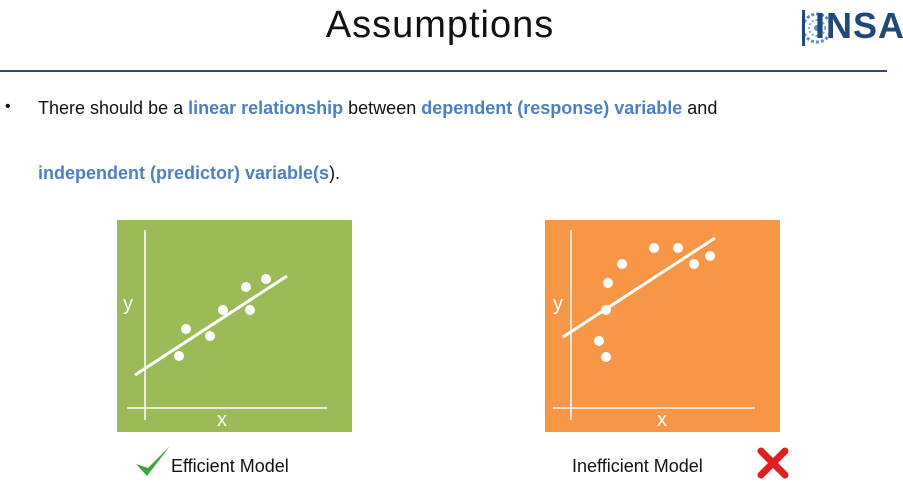  What do you see at coordinates (700, 108) in the screenshot?
I see `bullet-text: and` at bounding box center [700, 108].